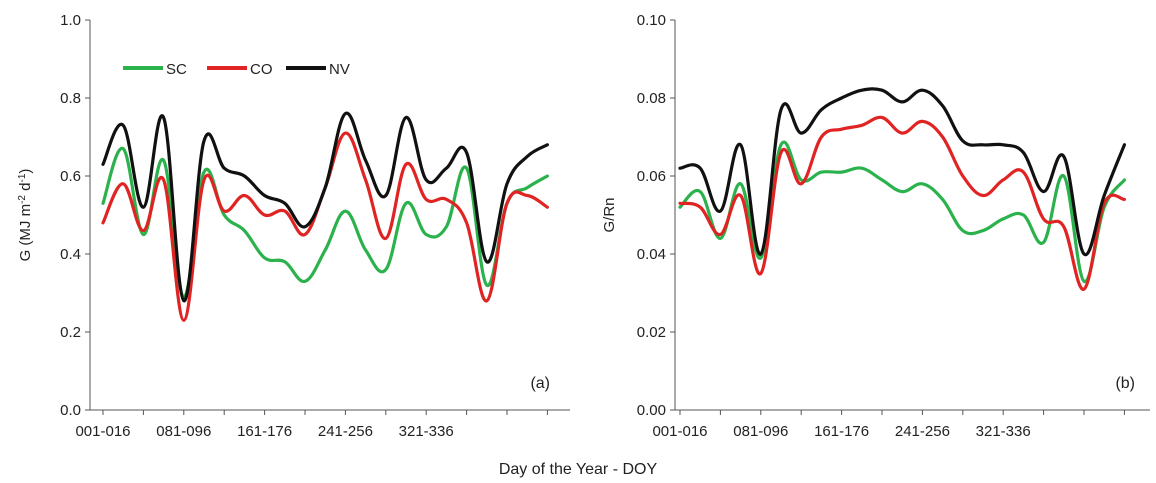 Image resolution: width=1156 pixels, height=483 pixels. What do you see at coordinates (261, 69) in the screenshot?
I see `legend-label-co: CO` at bounding box center [261, 69].